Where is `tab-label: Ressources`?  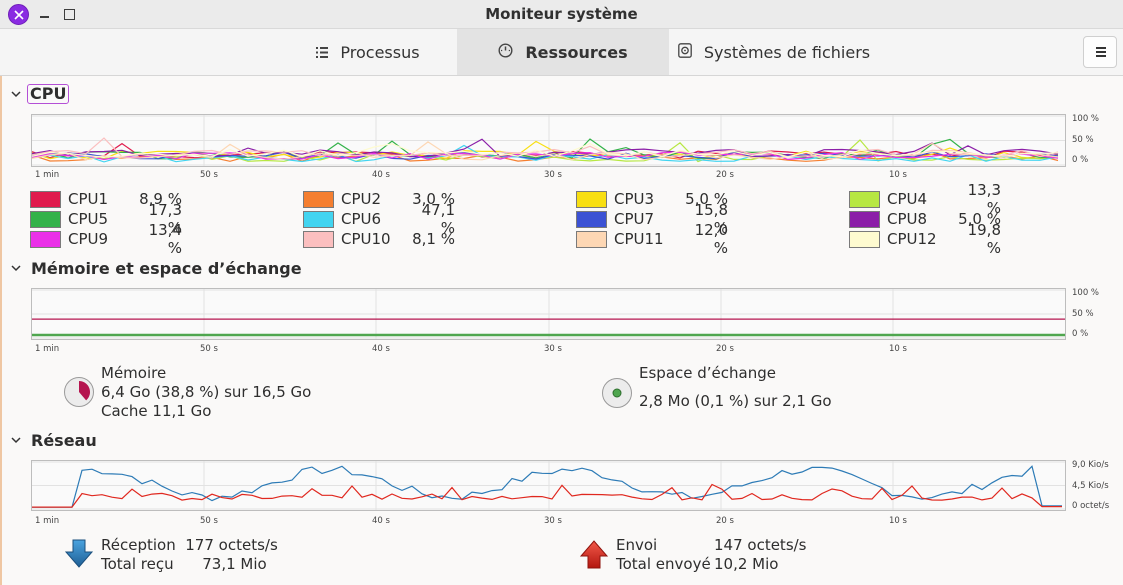
tab-label: Ressources is located at coordinates (576, 52).